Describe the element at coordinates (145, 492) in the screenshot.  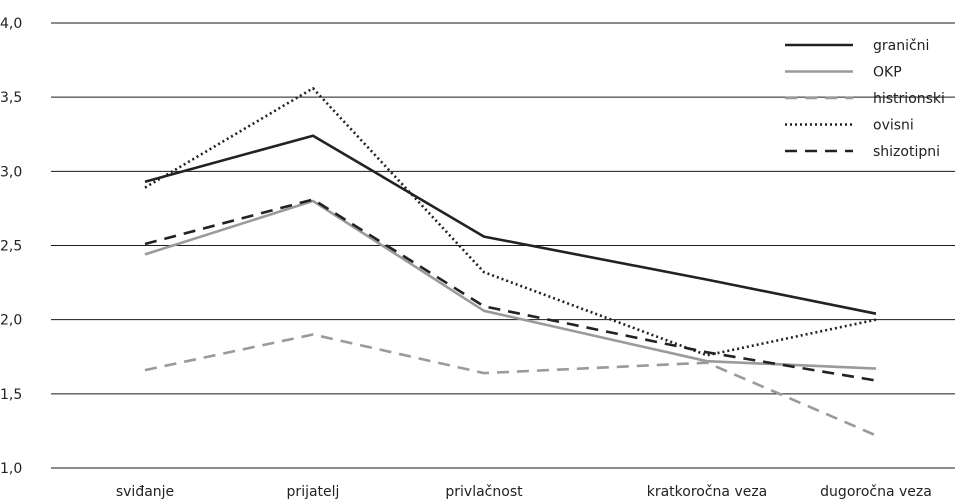
I see `x-tick-label-svidanje: sviđanje` at that location.